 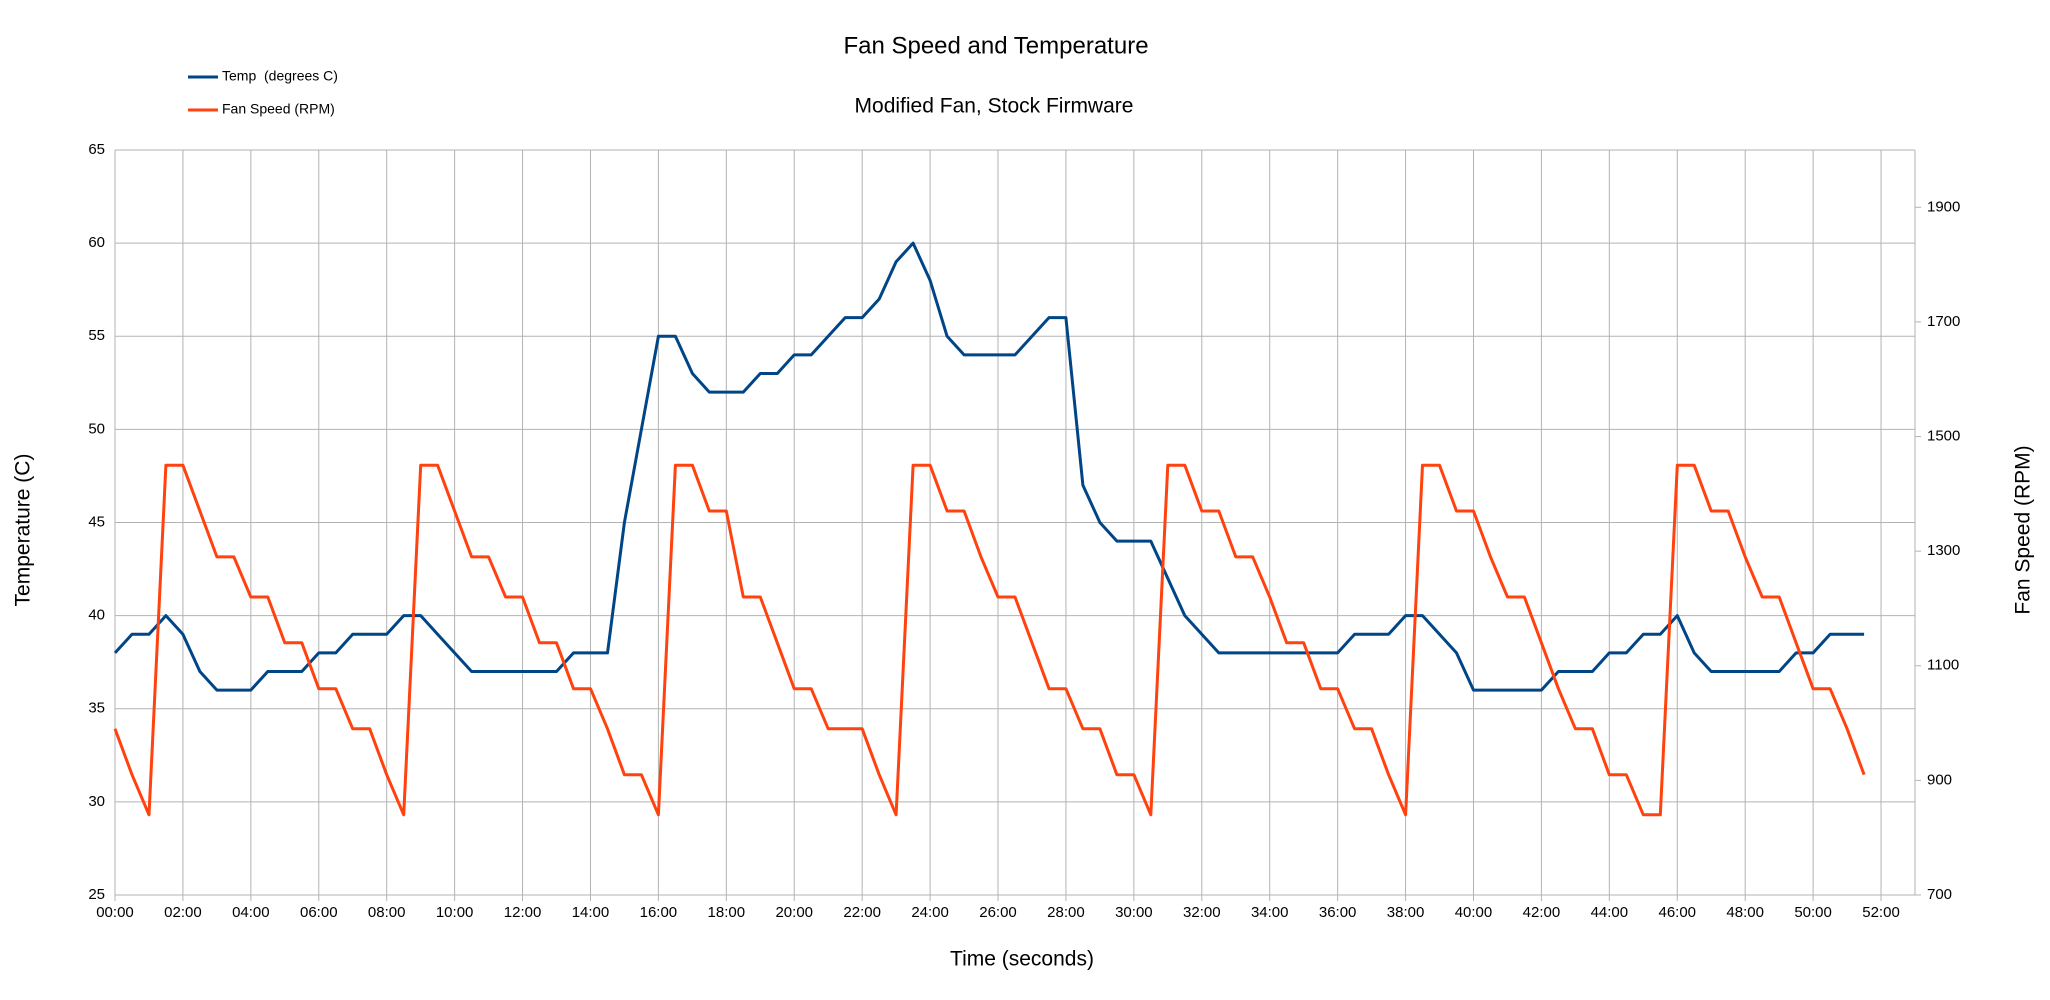 I want to click on y2-tick-label: 900, so click(x=1939, y=779).